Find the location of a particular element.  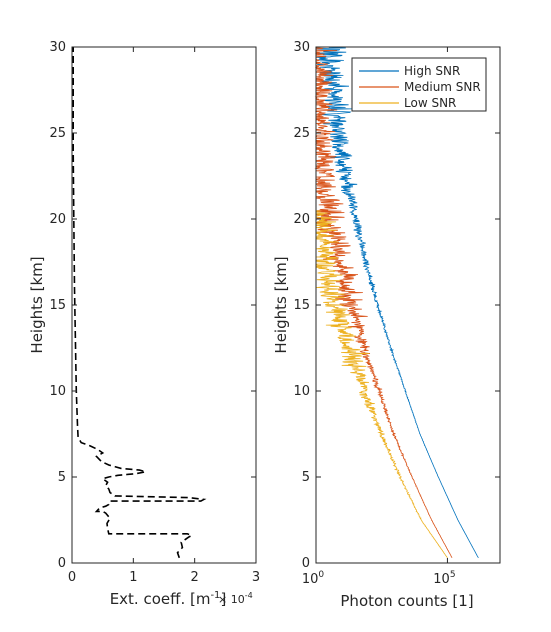

photon-x-tick-label: 10⁰ is located at coordinates (313, 578).